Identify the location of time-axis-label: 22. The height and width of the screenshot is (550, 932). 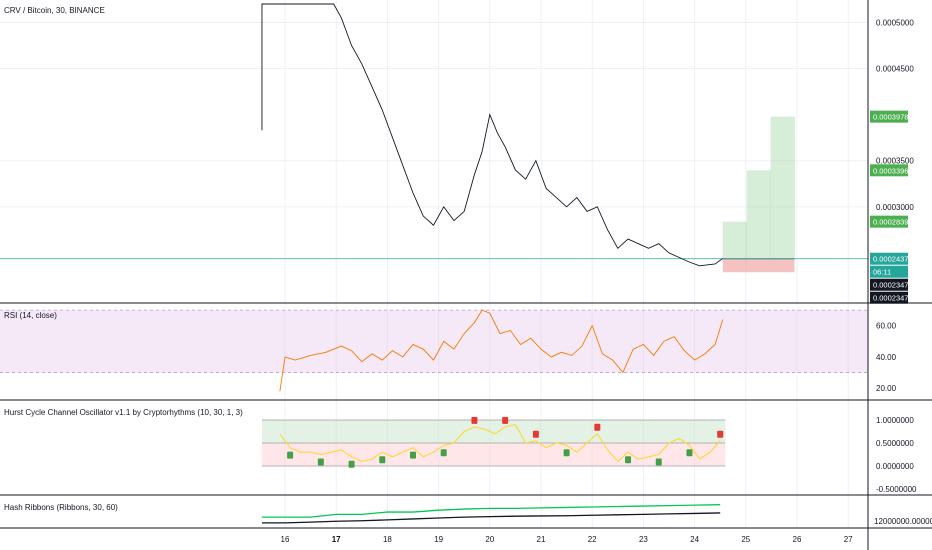
(592, 539).